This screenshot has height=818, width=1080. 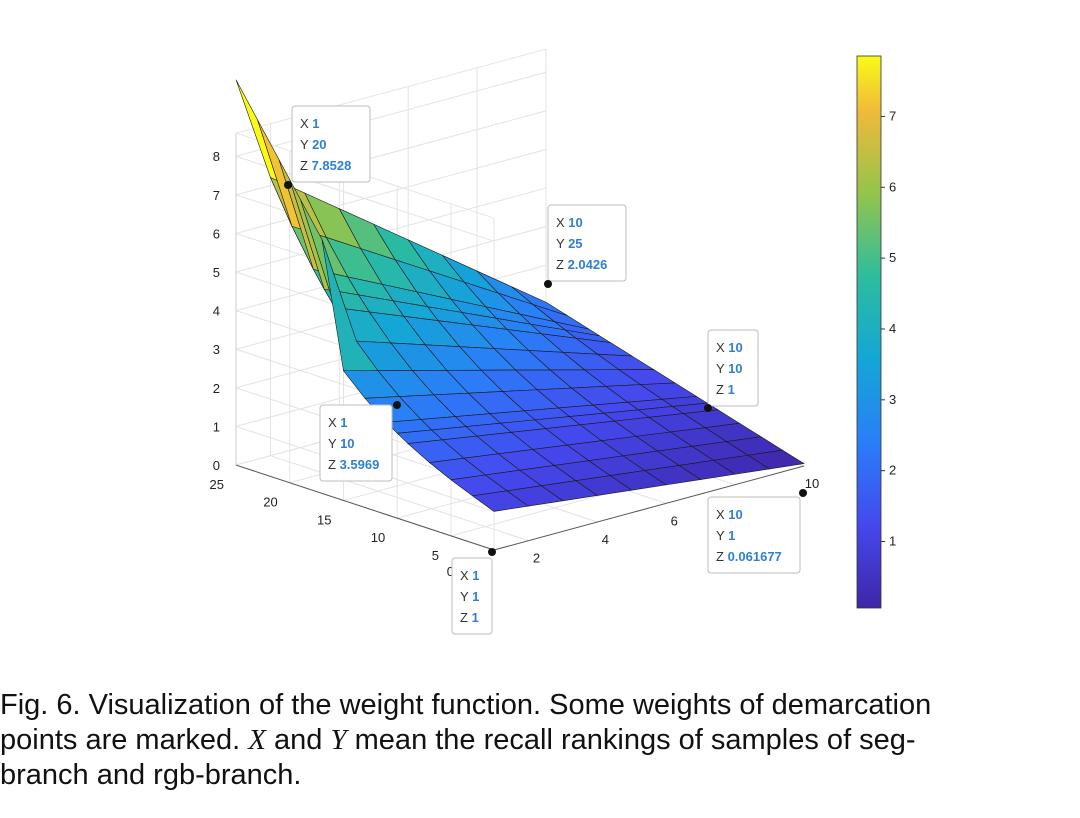 I want to click on y-tick-label: 25, so click(x=217, y=484).